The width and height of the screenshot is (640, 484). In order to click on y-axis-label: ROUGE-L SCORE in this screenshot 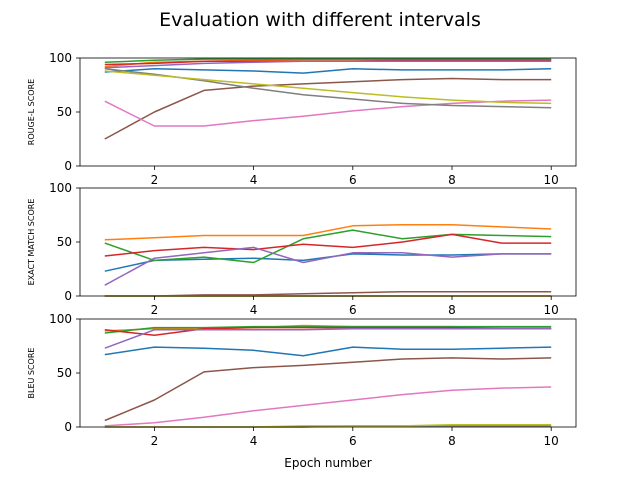, I will do `click(31, 112)`.